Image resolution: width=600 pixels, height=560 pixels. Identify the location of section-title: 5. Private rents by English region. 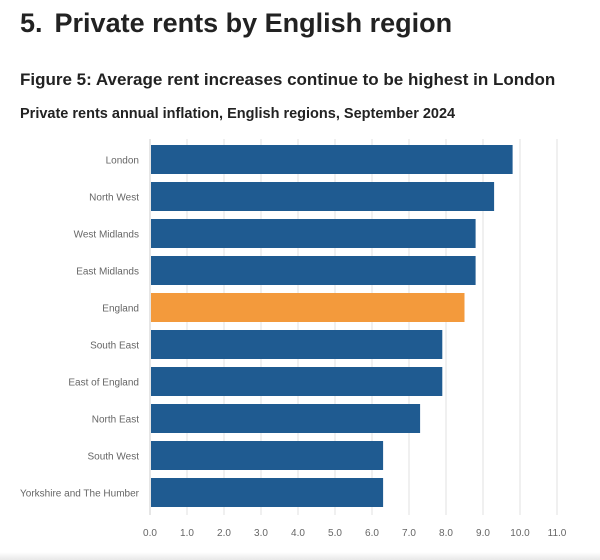
(236, 23).